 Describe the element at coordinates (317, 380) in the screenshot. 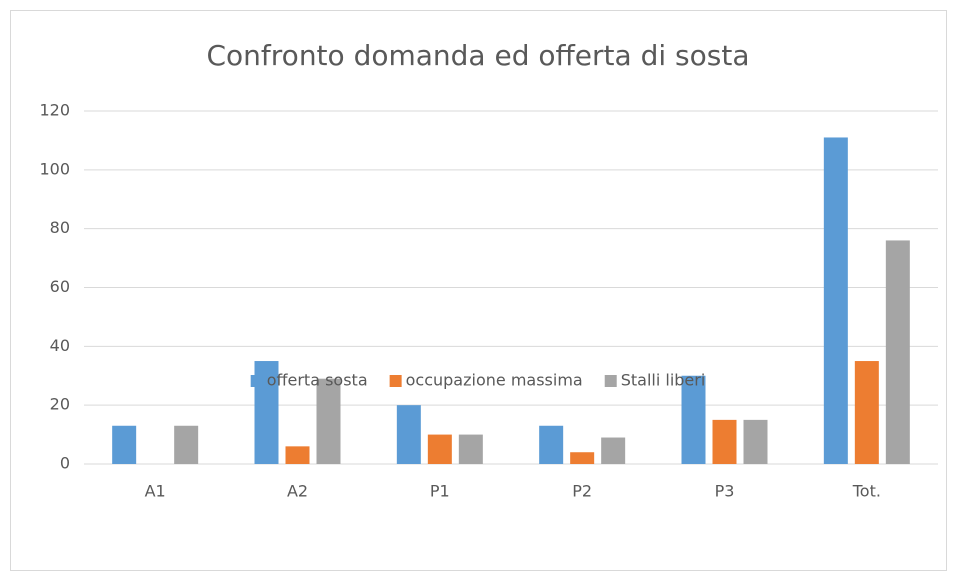

I see `legend-label: offerta sosta` at that location.